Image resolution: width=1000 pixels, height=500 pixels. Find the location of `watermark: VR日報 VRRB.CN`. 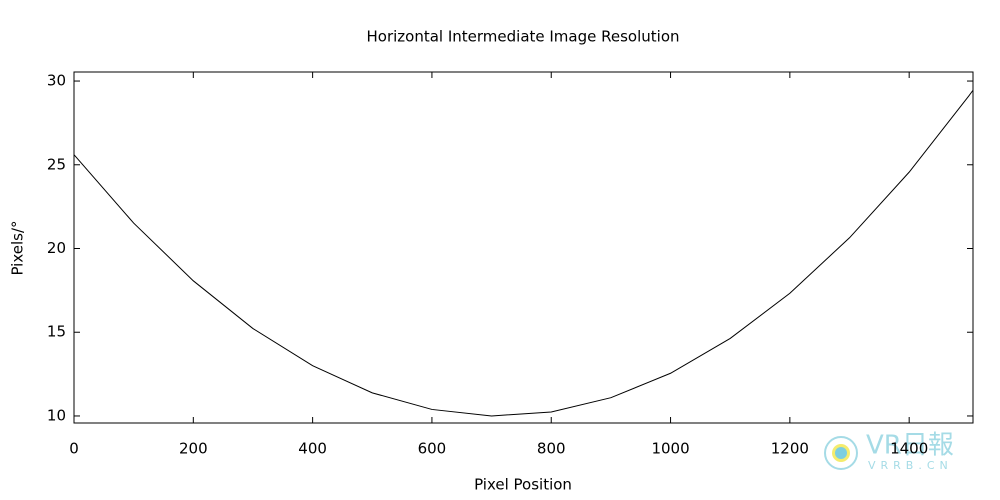

watermark: VR日報 VRRB.CN is located at coordinates (889, 451).